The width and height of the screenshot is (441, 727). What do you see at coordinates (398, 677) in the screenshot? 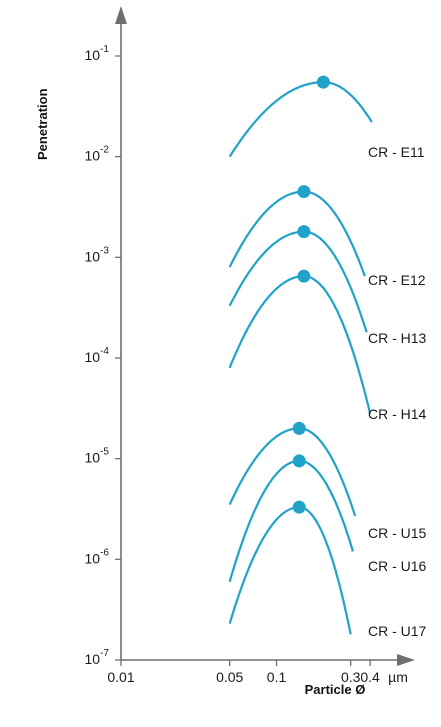
I see `x-axis-unit: µm` at bounding box center [398, 677].